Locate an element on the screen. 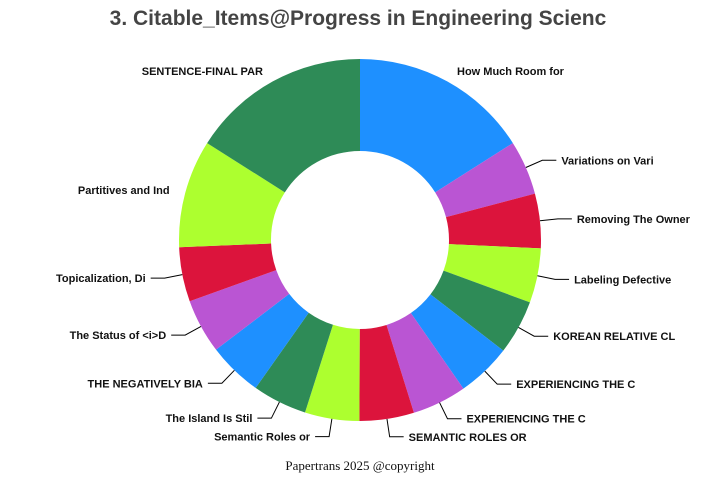  slice-label-1: How Much Room for is located at coordinates (511, 72).